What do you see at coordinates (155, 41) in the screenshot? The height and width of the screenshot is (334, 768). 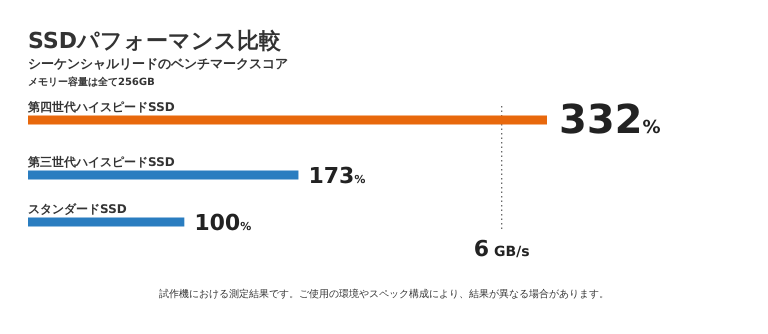 I see `chart-title: SSDパフォーマンス比較` at bounding box center [155, 41].